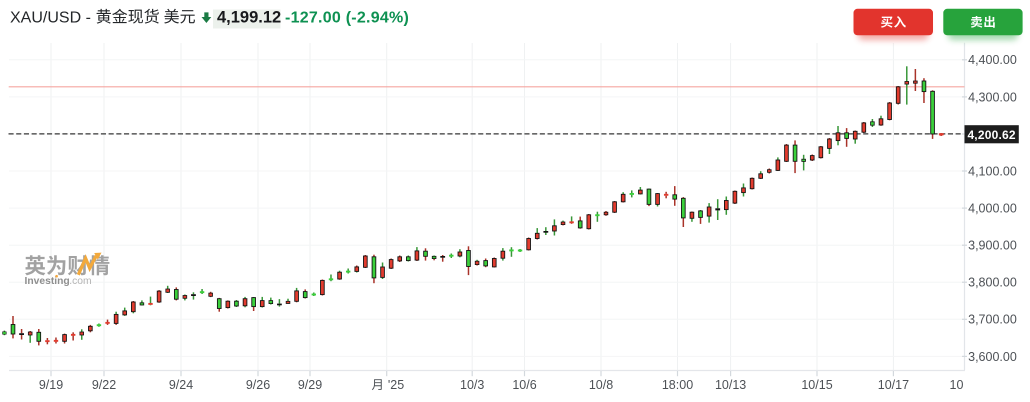 The width and height of the screenshot is (1030, 402). What do you see at coordinates (991, 135) in the screenshot?
I see `svg-text: 4,200.62` at bounding box center [991, 135].